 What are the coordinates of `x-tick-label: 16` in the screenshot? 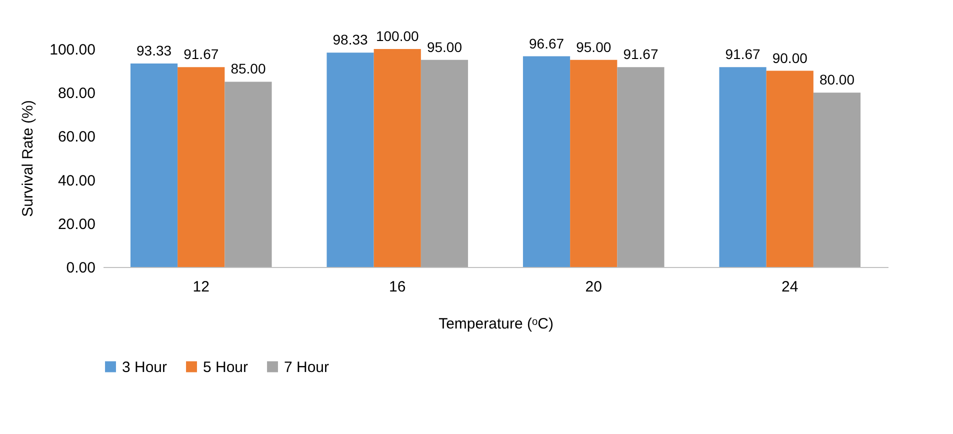 It's located at (397, 287).